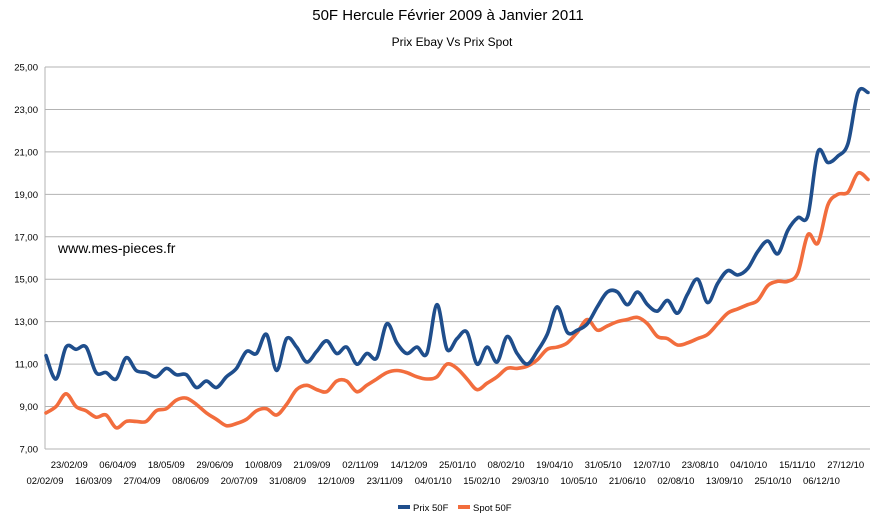 This screenshot has height=524, width=896. I want to click on x-tick-label: 02/11/09, so click(360, 465).